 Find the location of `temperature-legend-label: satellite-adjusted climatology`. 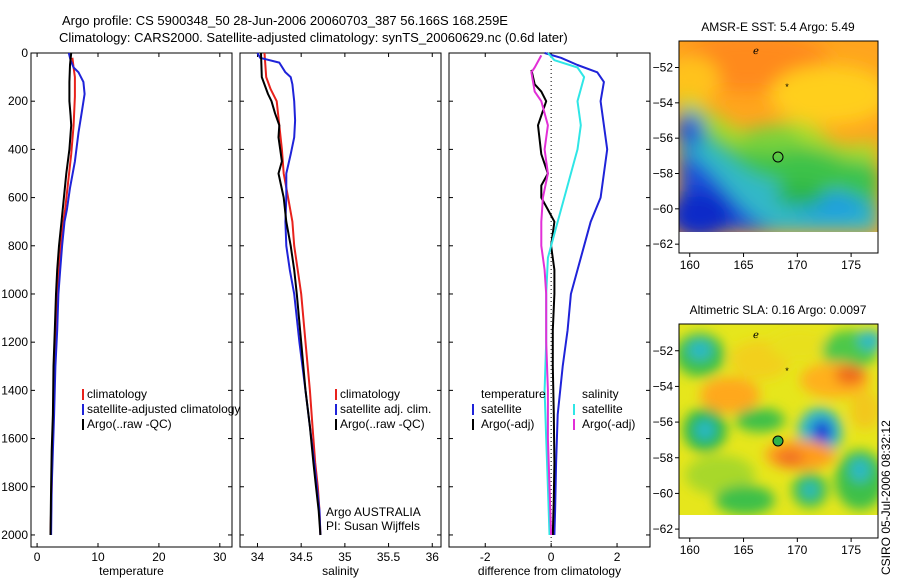

temperature-legend-label: satellite-adjusted climatology is located at coordinates (163, 409).